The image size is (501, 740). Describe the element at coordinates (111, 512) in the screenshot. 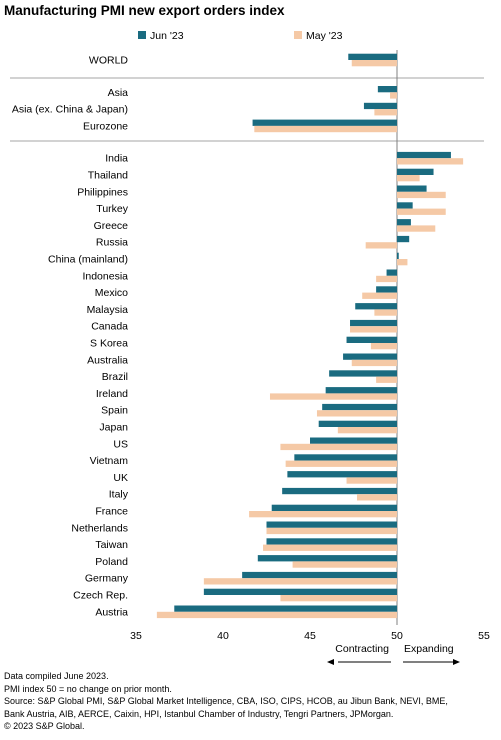

I see `category-label: France` at that location.